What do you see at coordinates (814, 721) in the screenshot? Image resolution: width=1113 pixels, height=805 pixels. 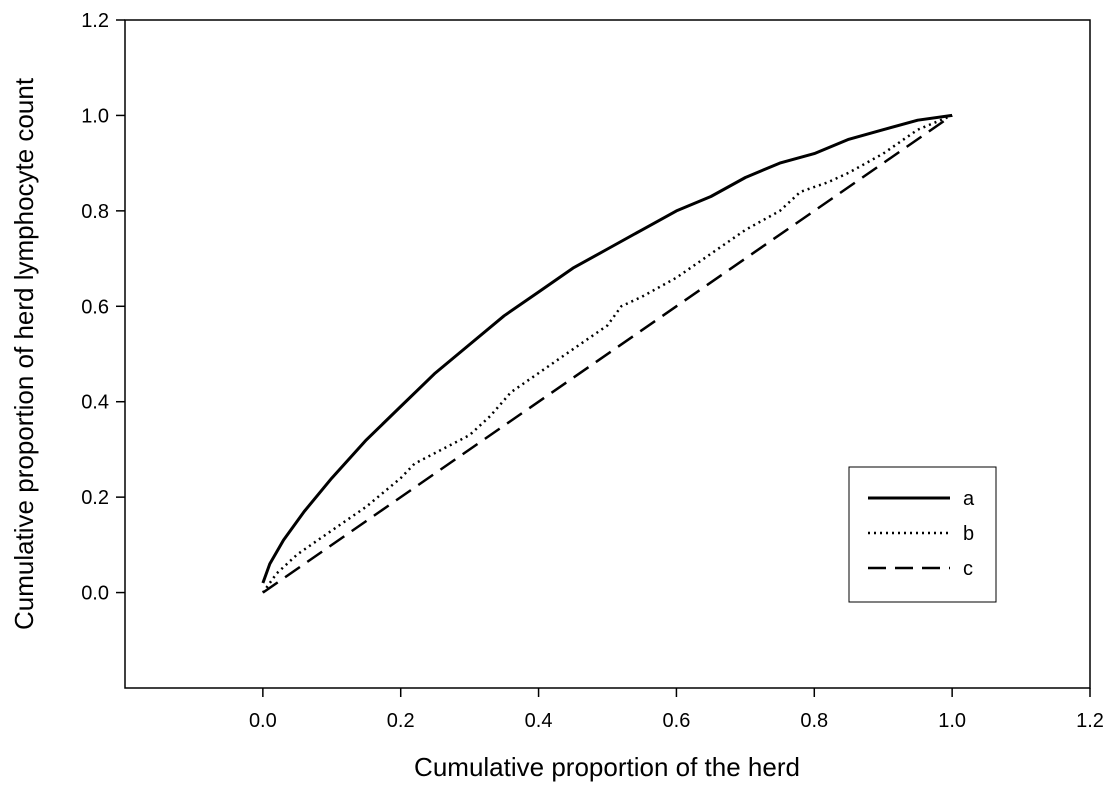 I see `x-tick-label: 0.8` at bounding box center [814, 721].